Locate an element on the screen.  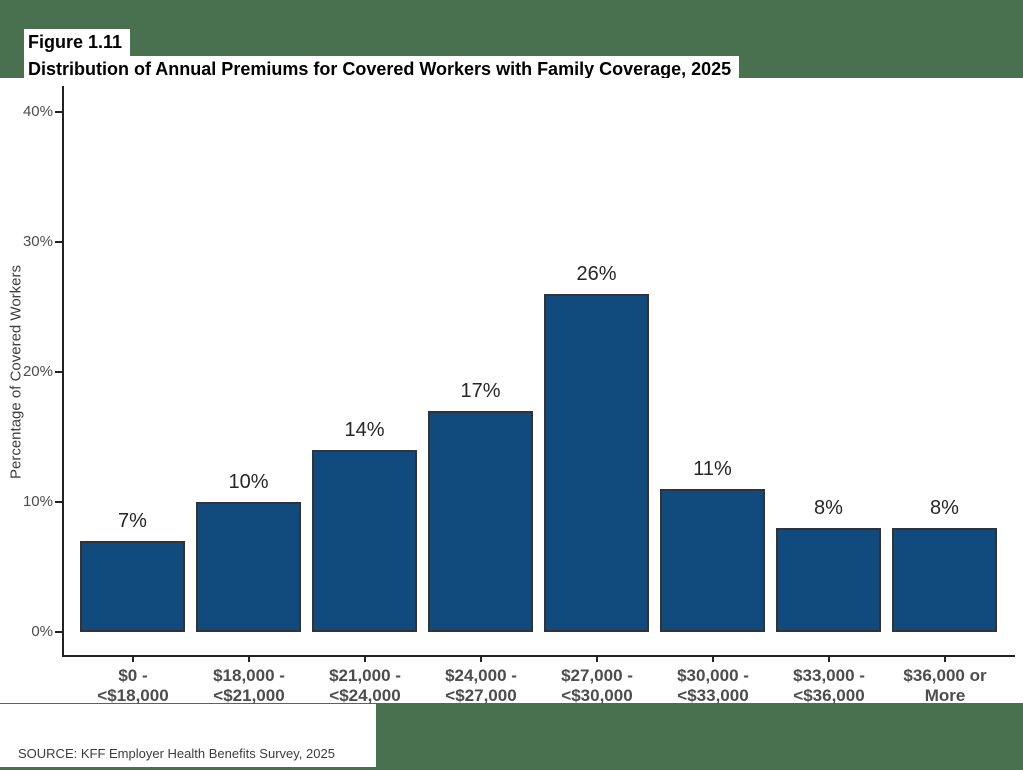
x-tick-label: $36,000 or More is located at coordinates (945, 685).